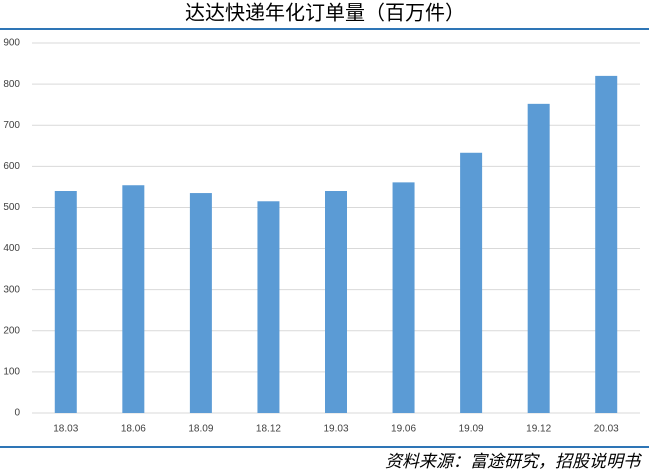 This screenshot has height=474, width=649. Describe the element at coordinates (335, 429) in the screenshot. I see `x-tick-label: 19.03` at that location.